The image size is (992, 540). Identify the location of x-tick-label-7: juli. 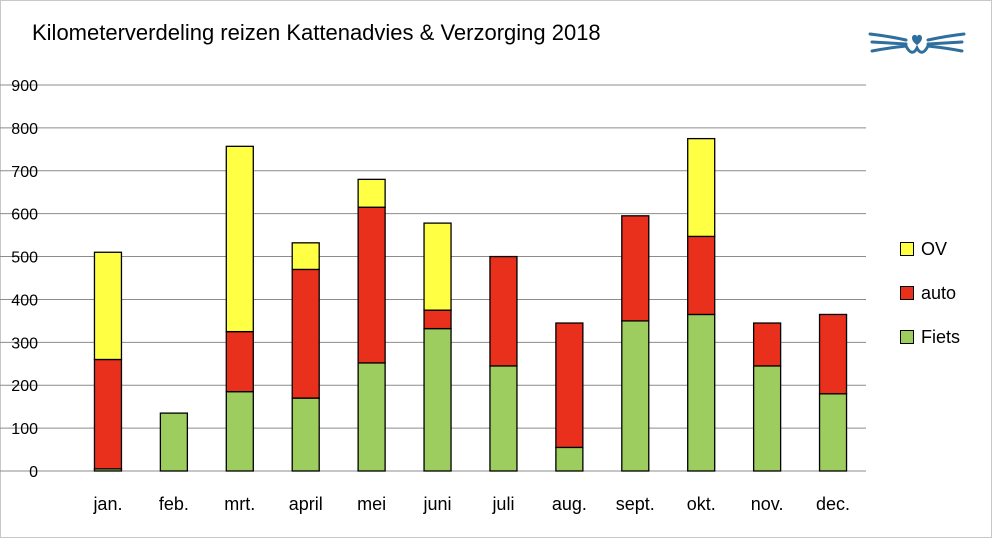
(502, 504).